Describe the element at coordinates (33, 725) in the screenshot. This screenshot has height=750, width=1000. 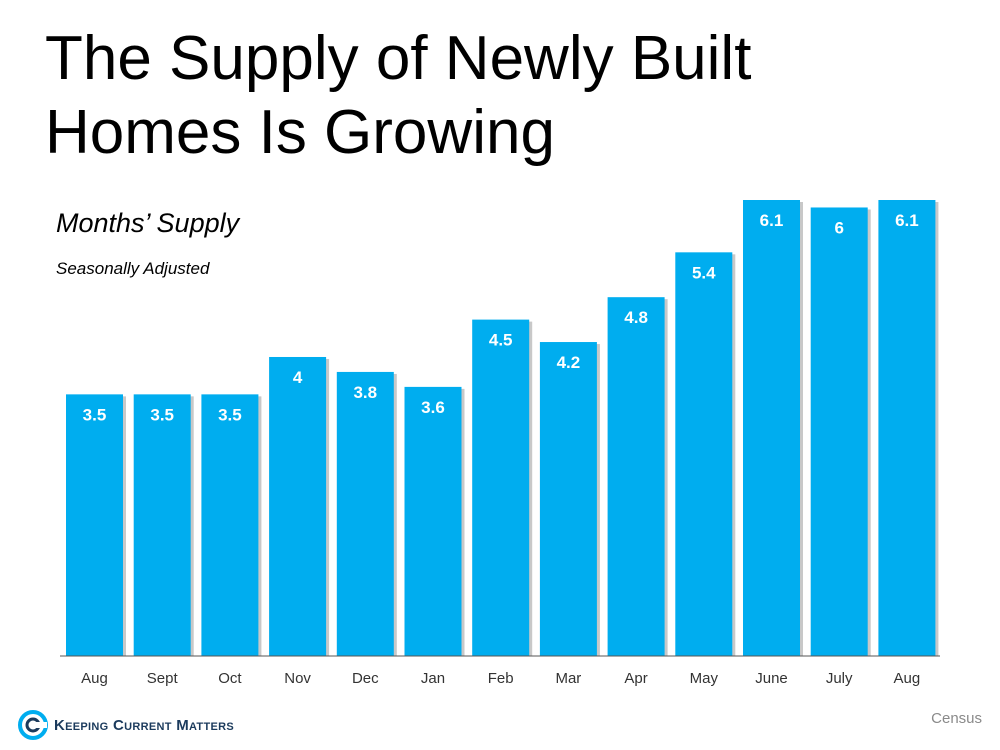
I see `kcm-logo-icon` at that location.